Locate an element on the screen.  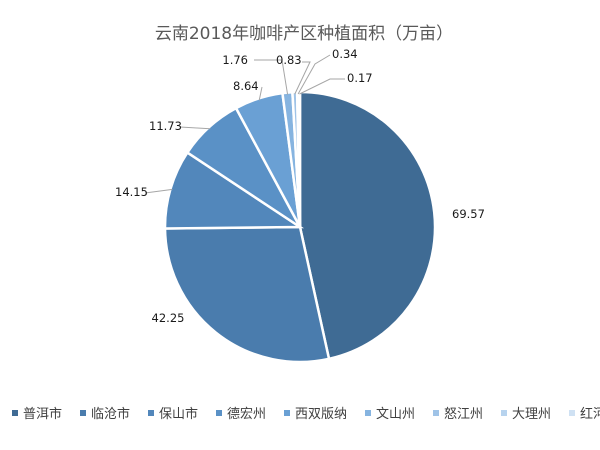
legend-label-1: 普洱市 is located at coordinates (42, 414).